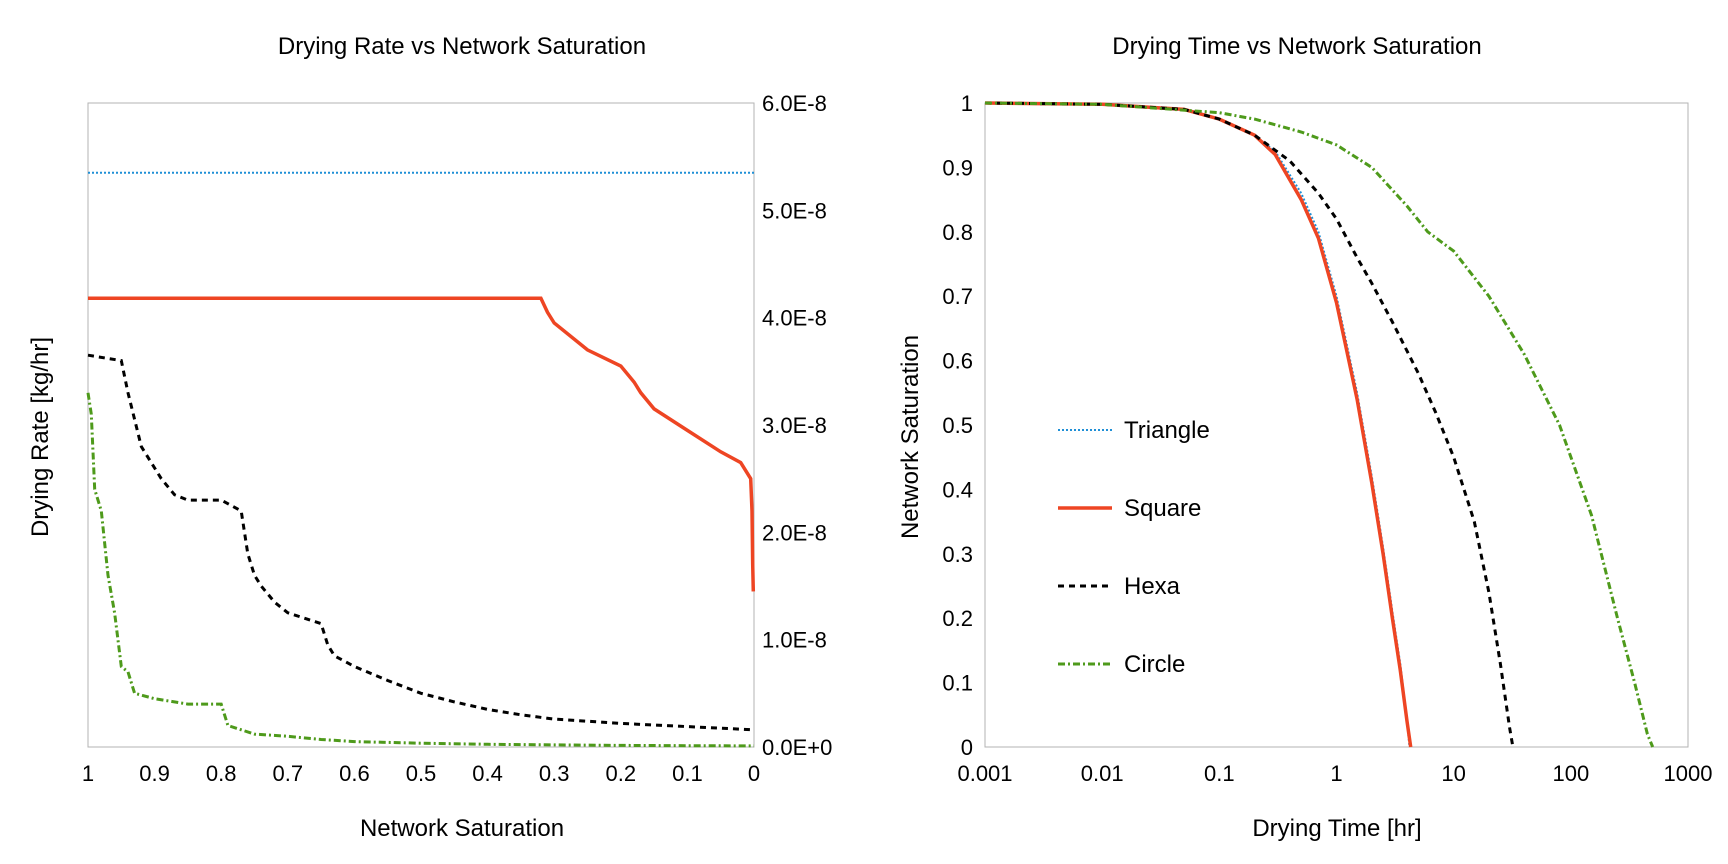 Image resolution: width=1728 pixels, height=864 pixels. I want to click on left-x-tick-label: 0.2, so click(621, 773).